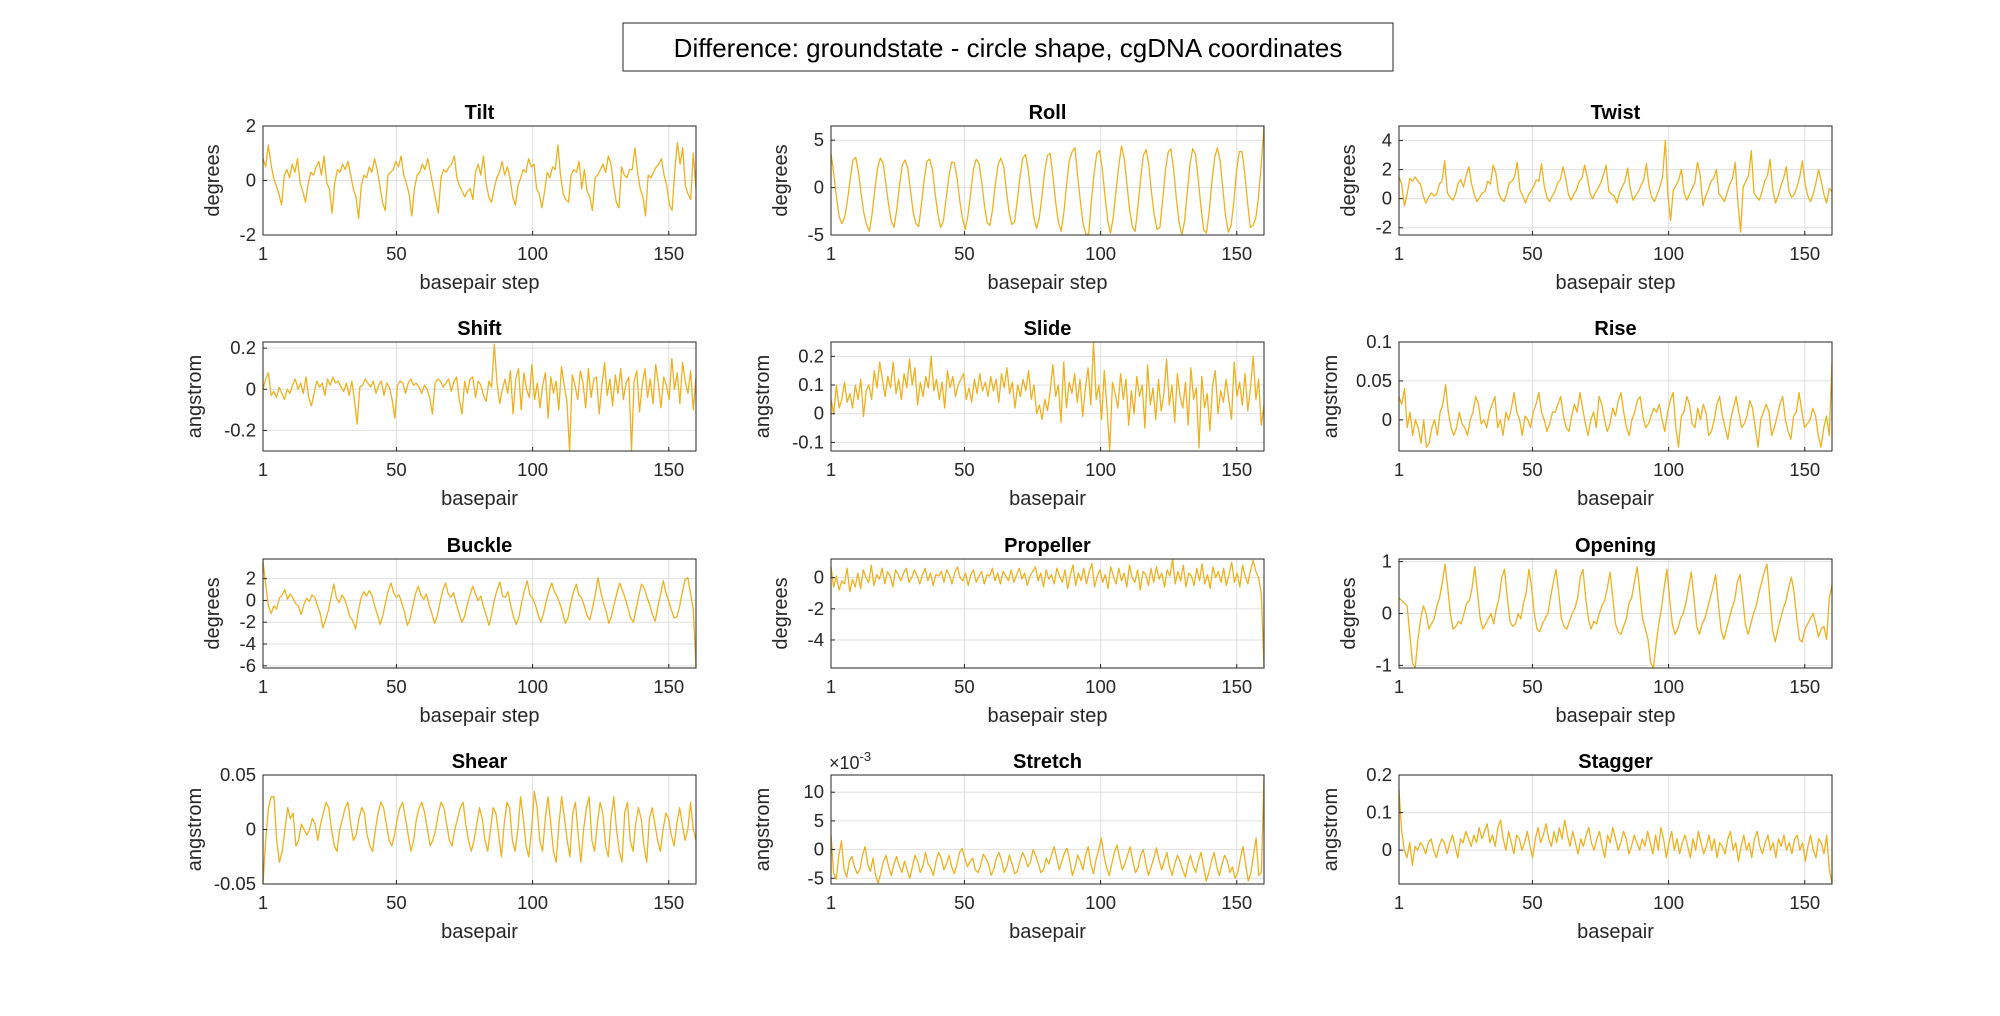  What do you see at coordinates (668, 253) in the screenshot?
I see `tilt-x-tick-label: 150` at bounding box center [668, 253].